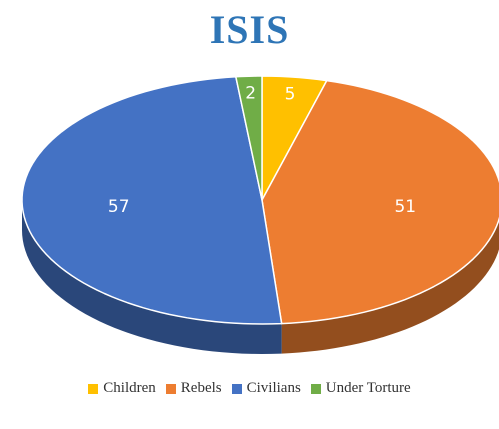  I want to click on legend-item: Under Torture, so click(360, 388).